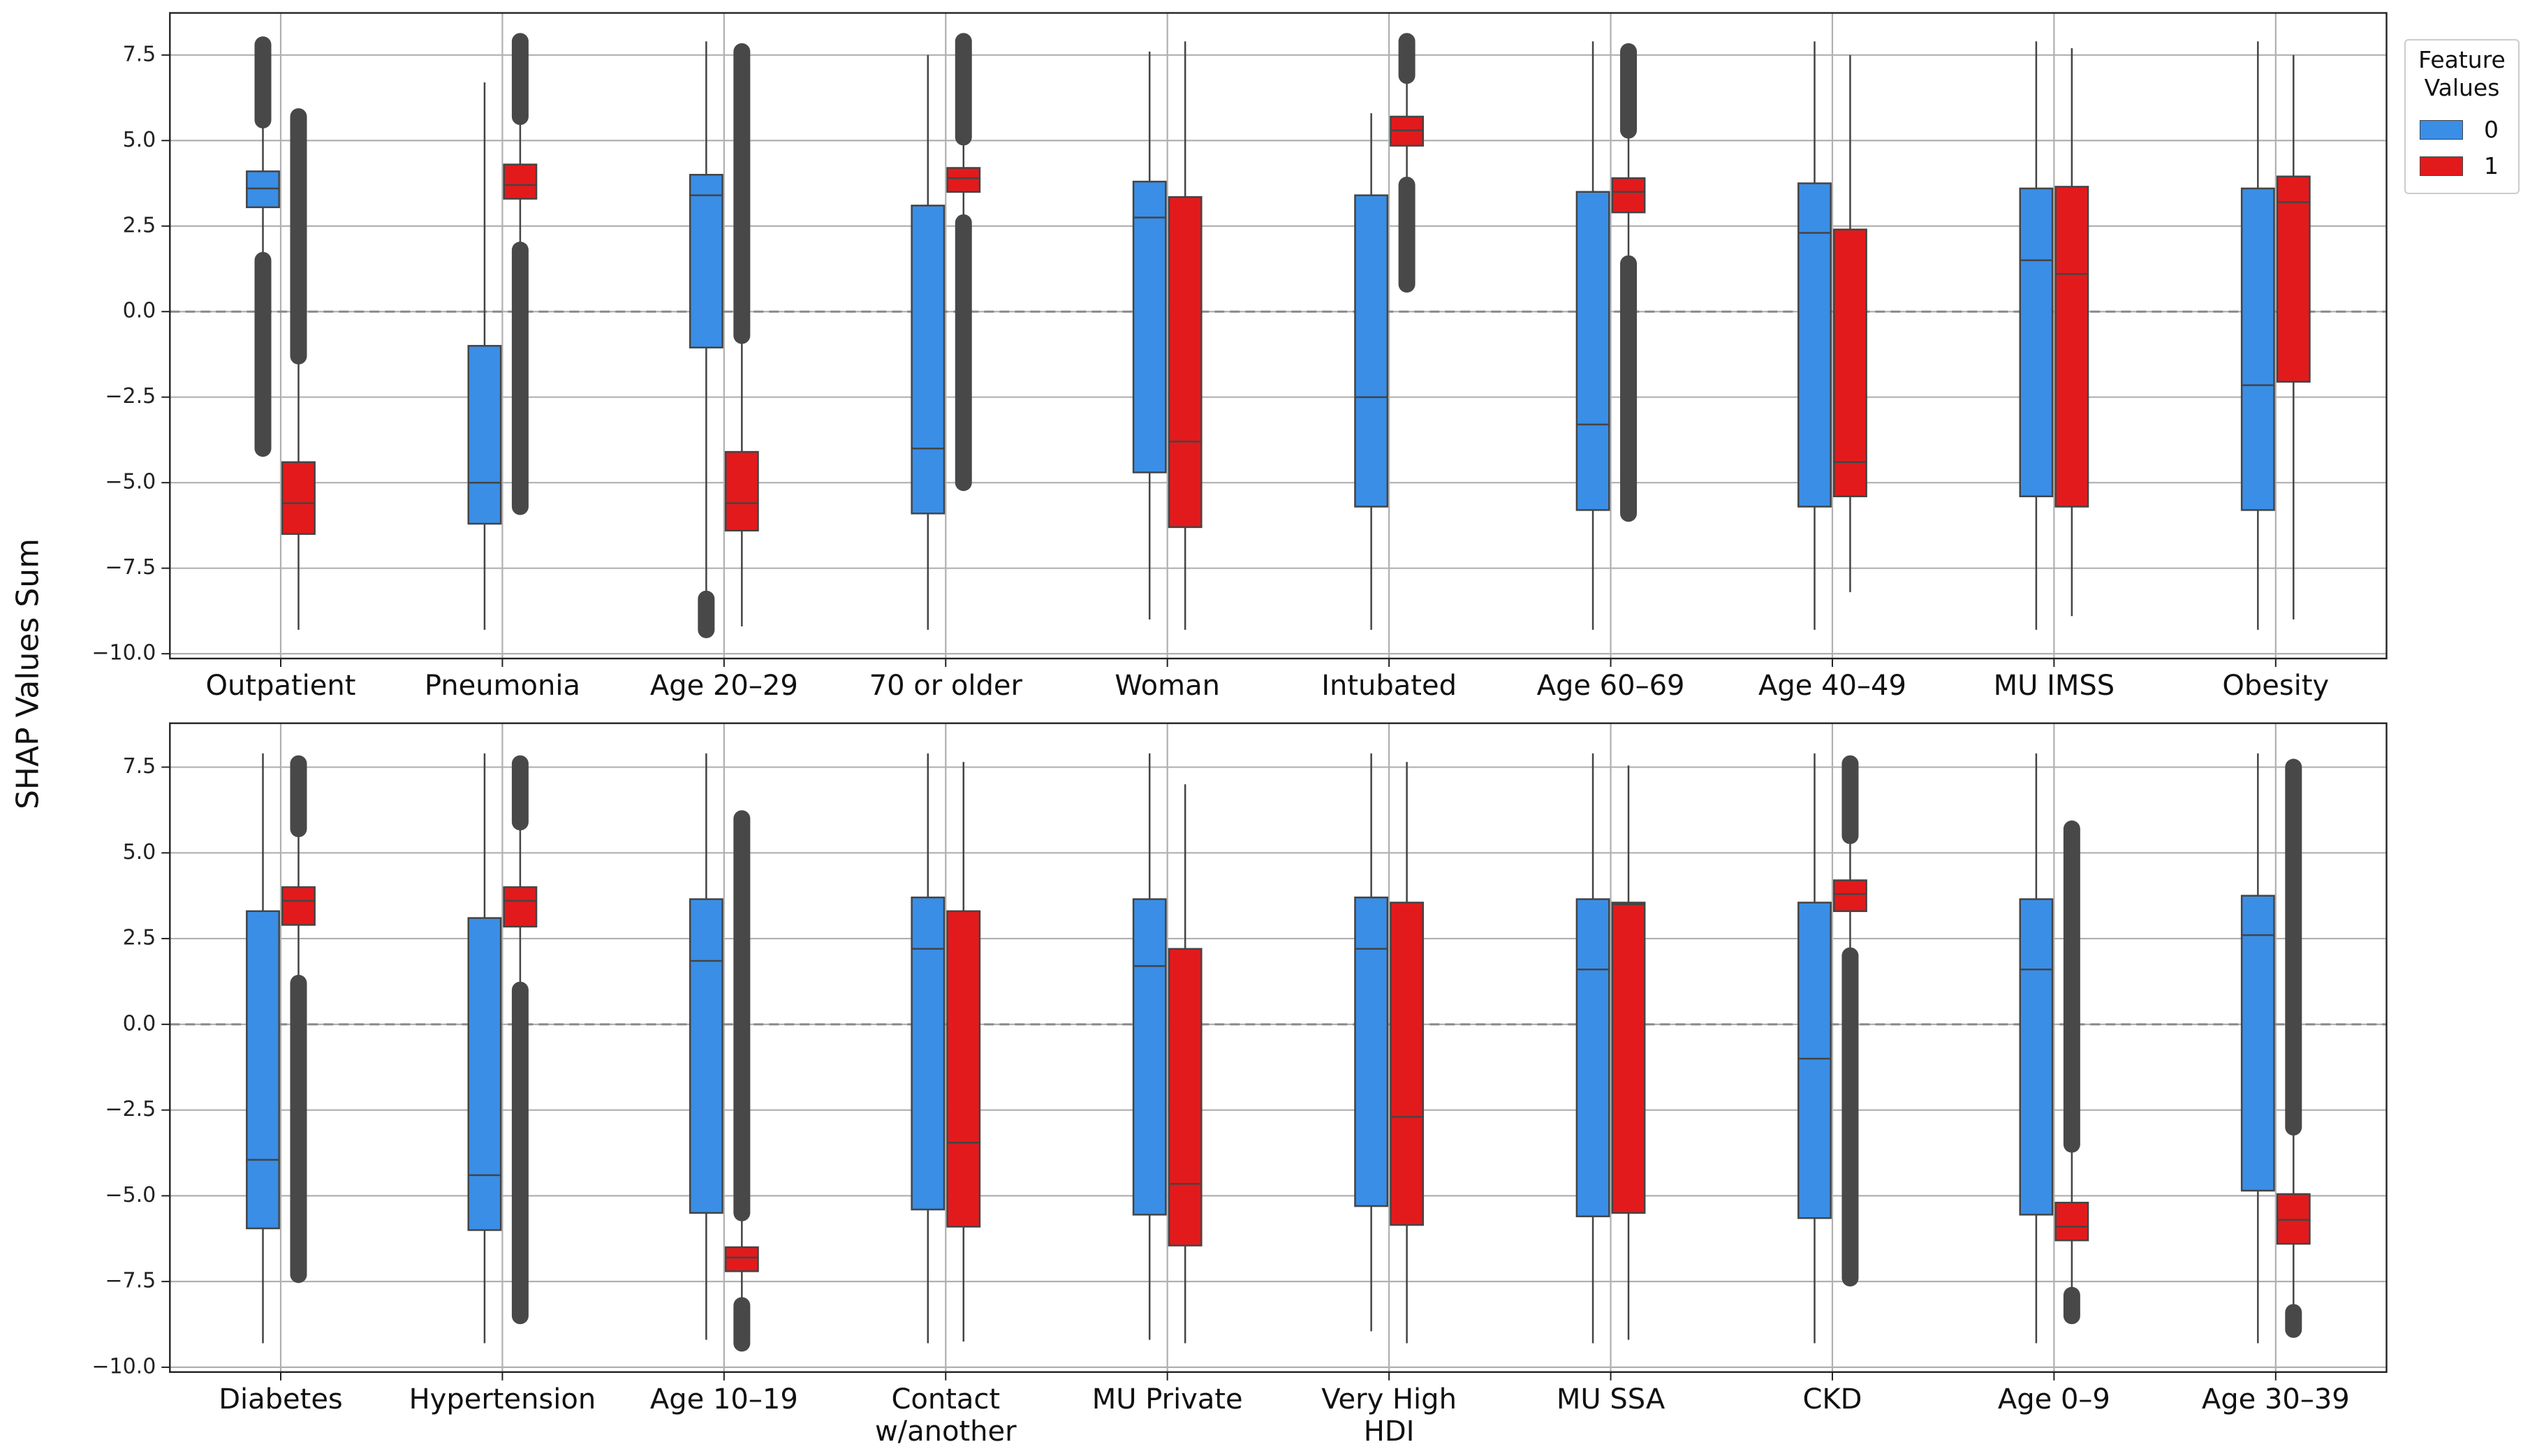  Describe the element at coordinates (1610, 1399) in the screenshot. I see `x-tick-label: MU SSA` at that location.